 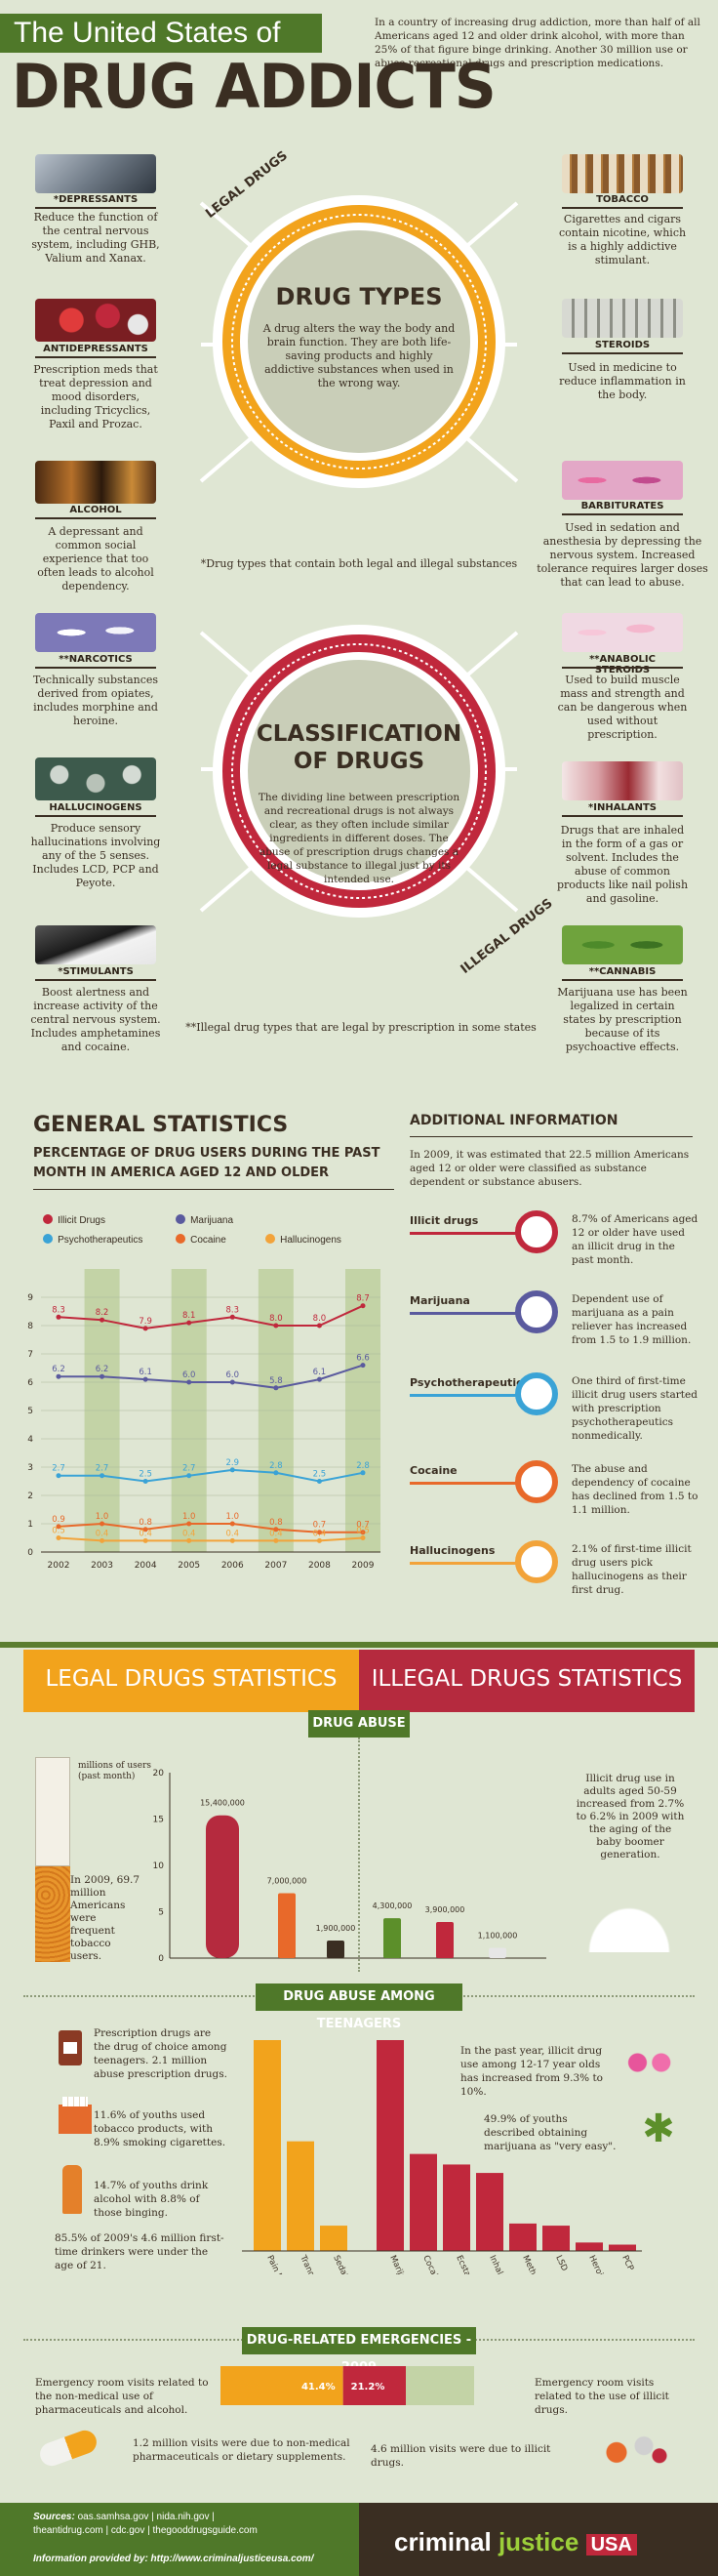 What do you see at coordinates (551, 1136) in the screenshot?
I see `additional-divider` at bounding box center [551, 1136].